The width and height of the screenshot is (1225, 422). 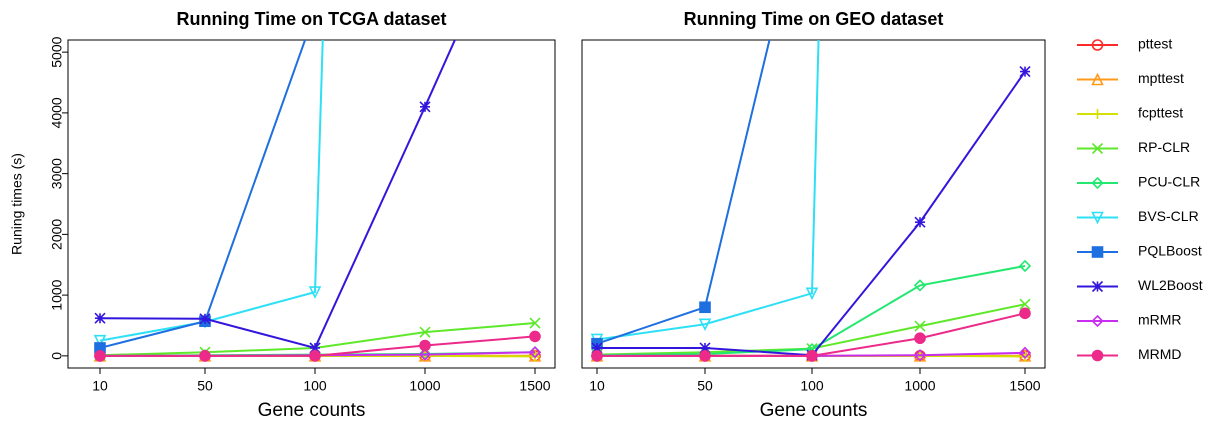 I want to click on y-tick-label: 5000, so click(x=57, y=51).